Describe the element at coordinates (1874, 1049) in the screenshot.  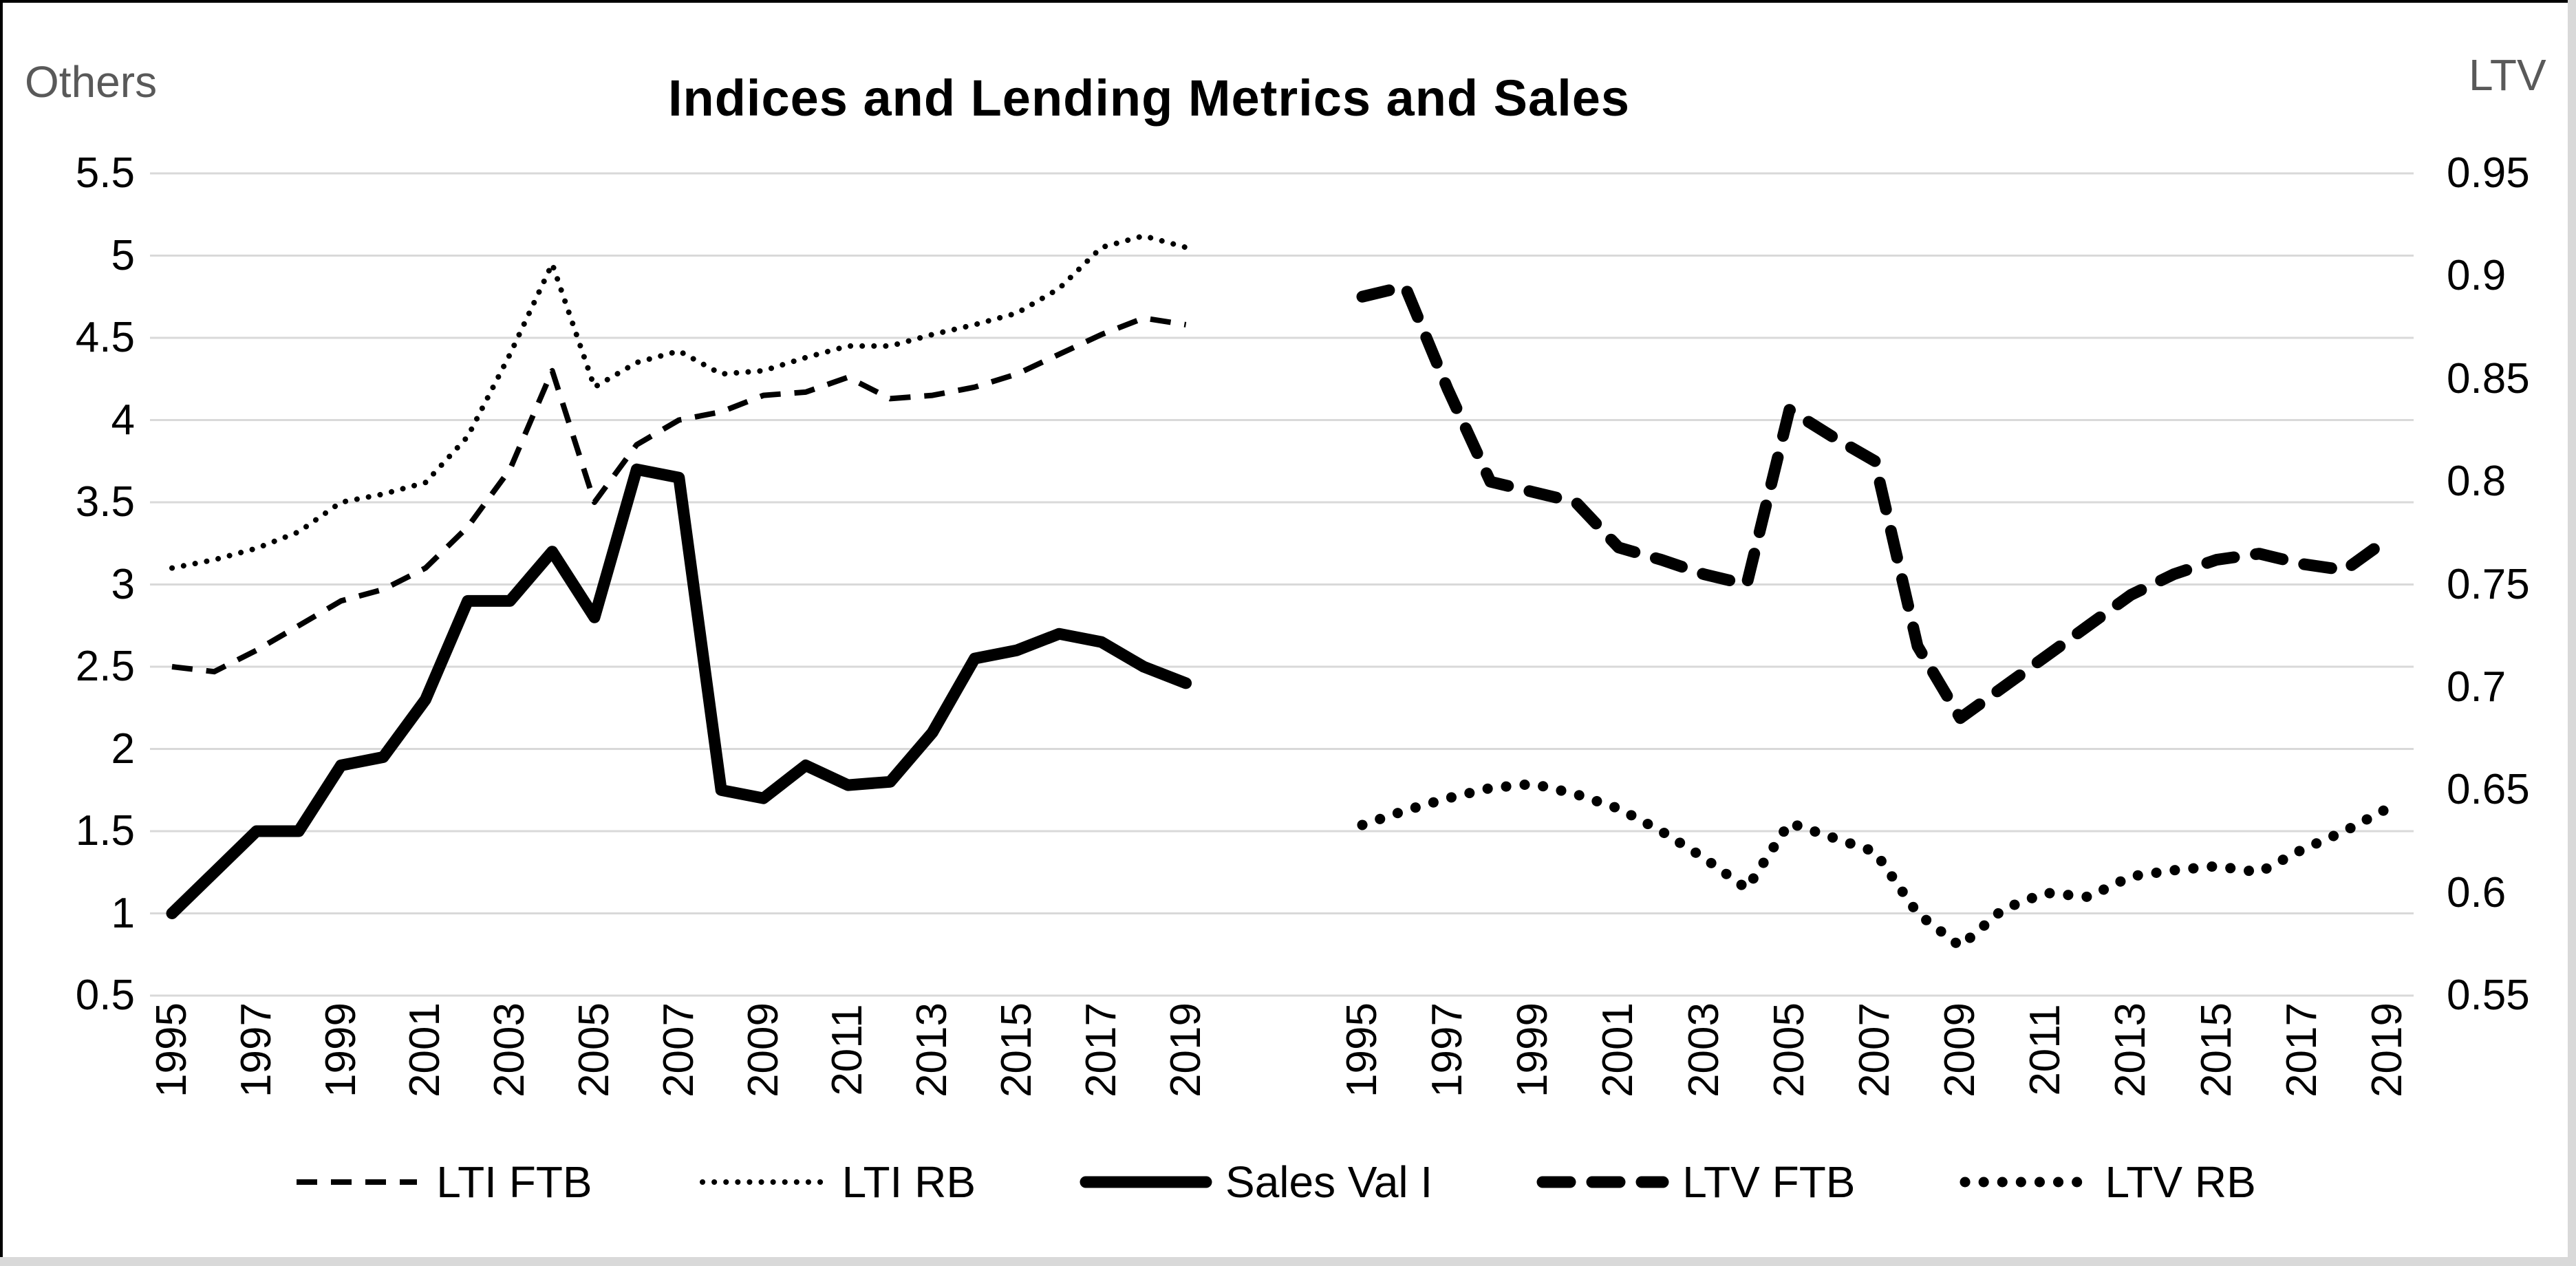
I see `x-tick-right-panel: 2007` at that location.